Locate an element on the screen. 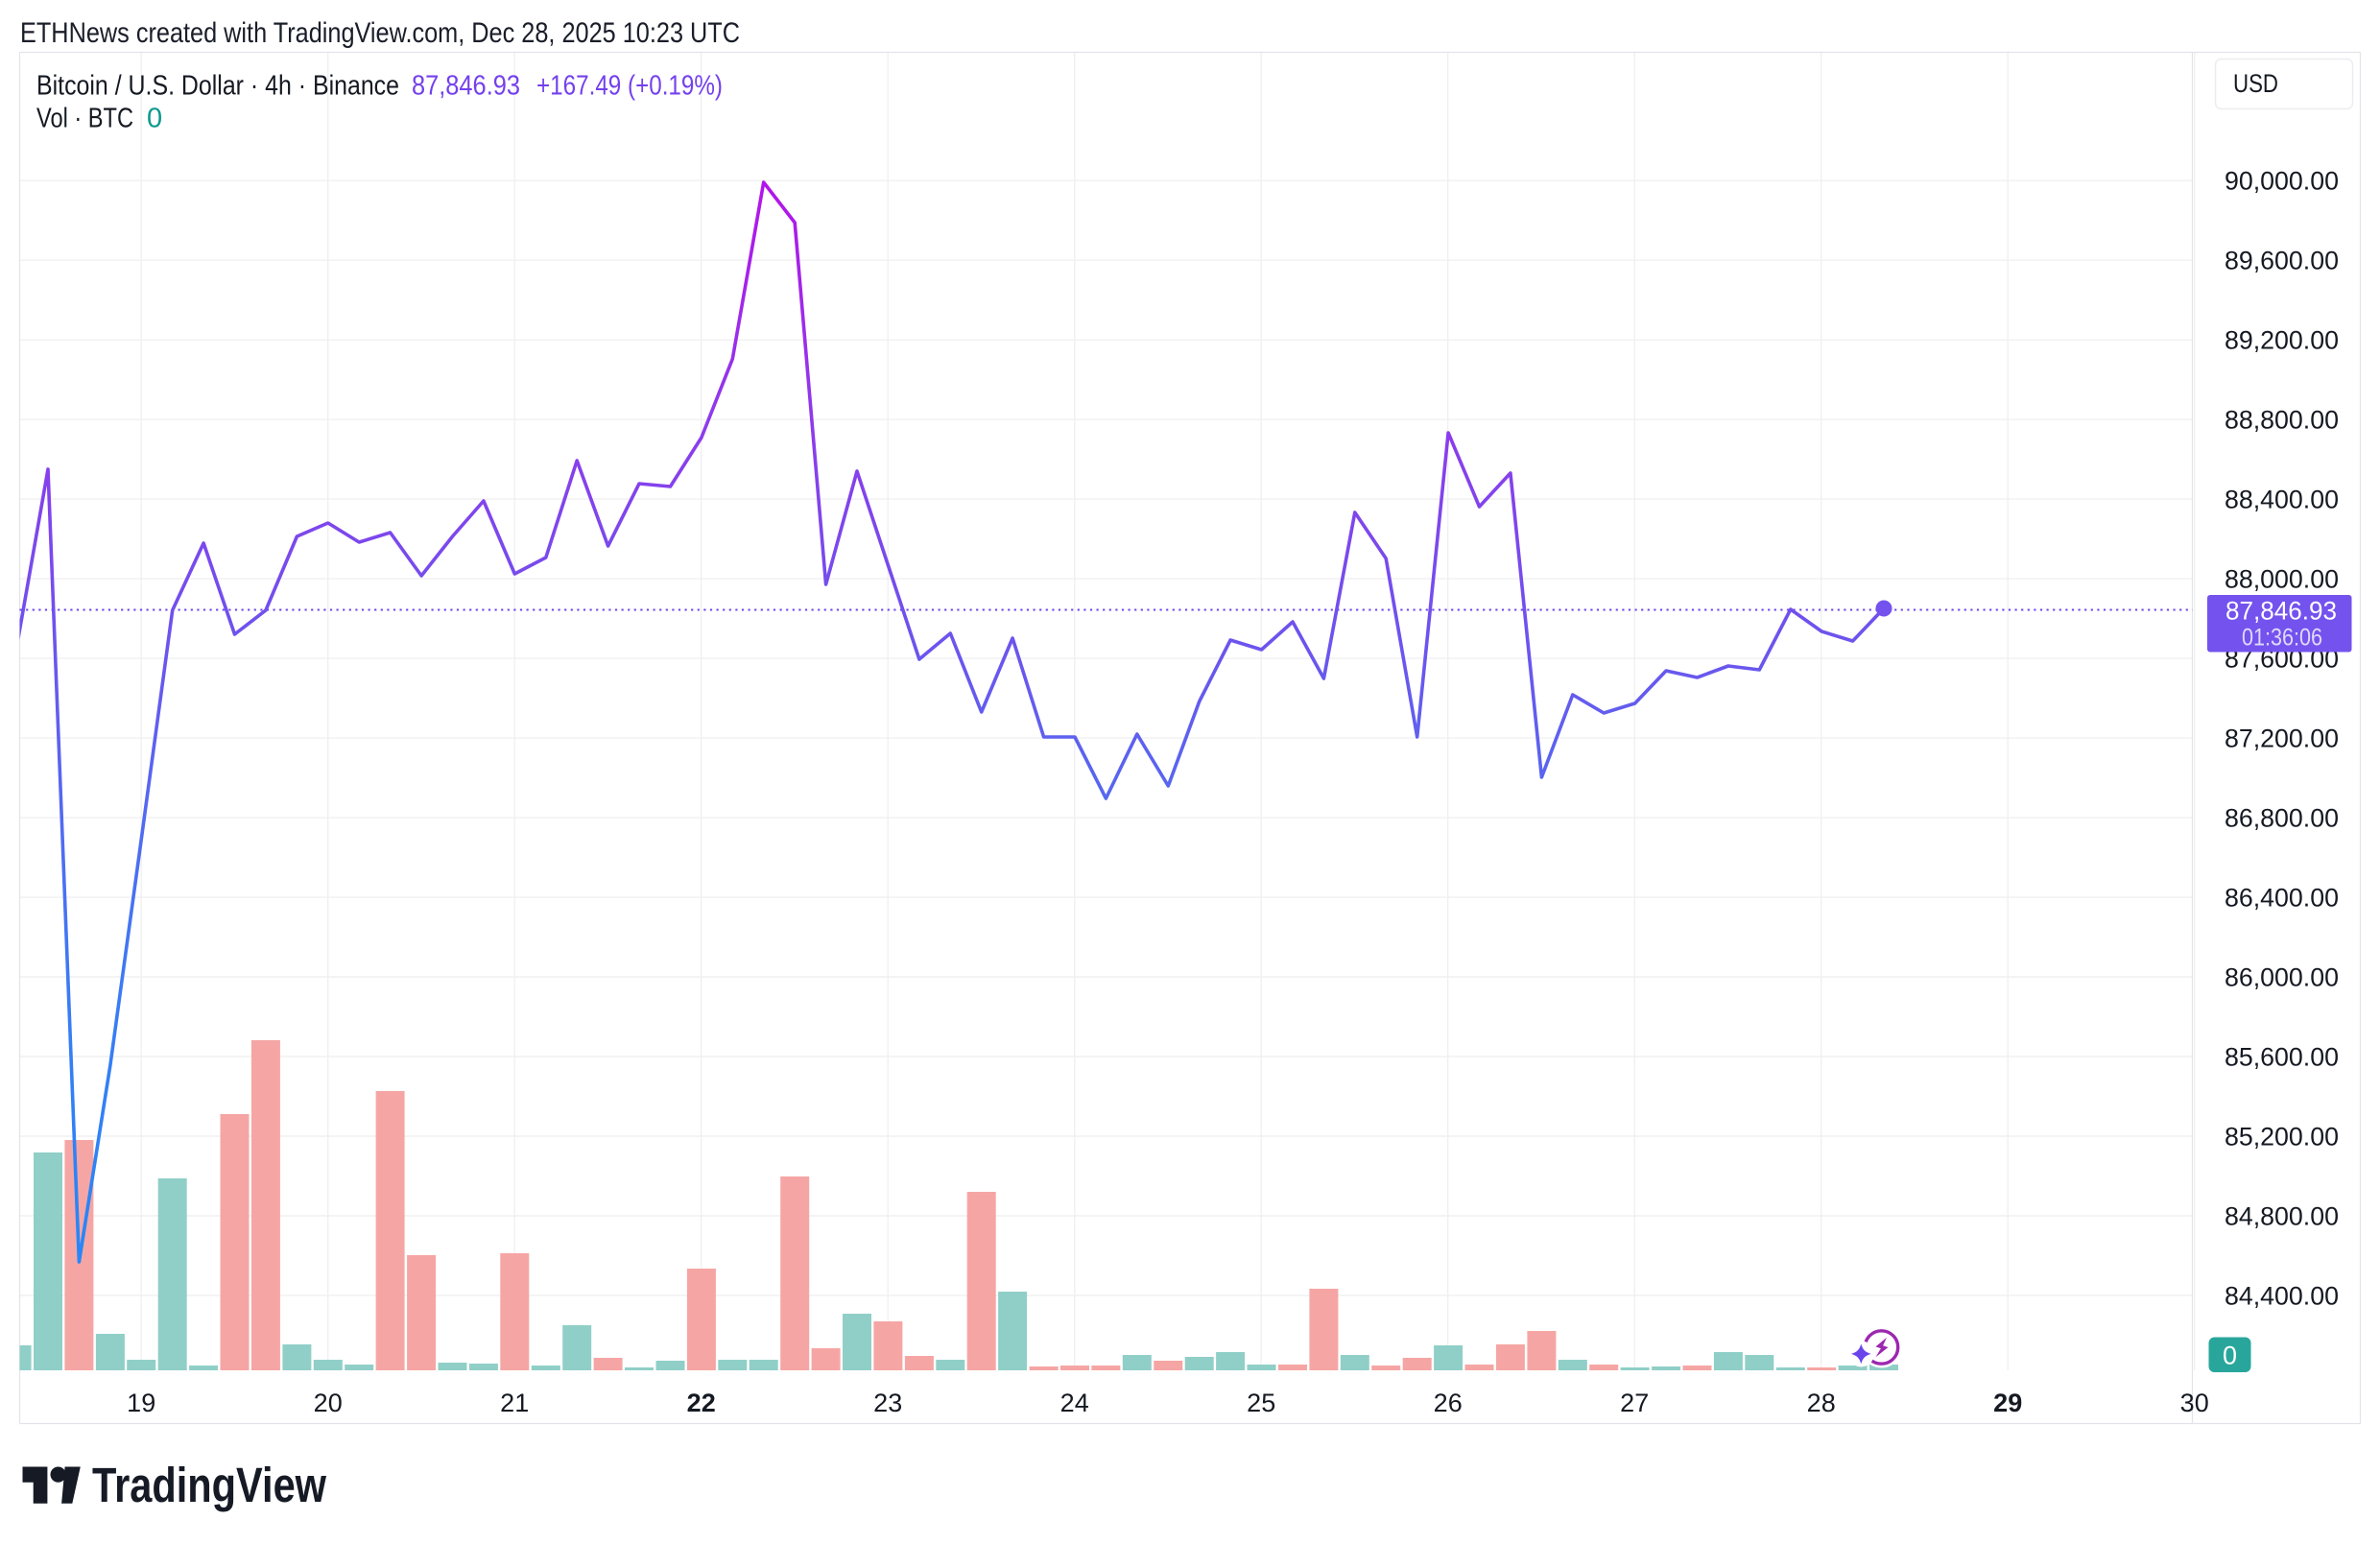  svg-text: 21 is located at coordinates (514, 1403).